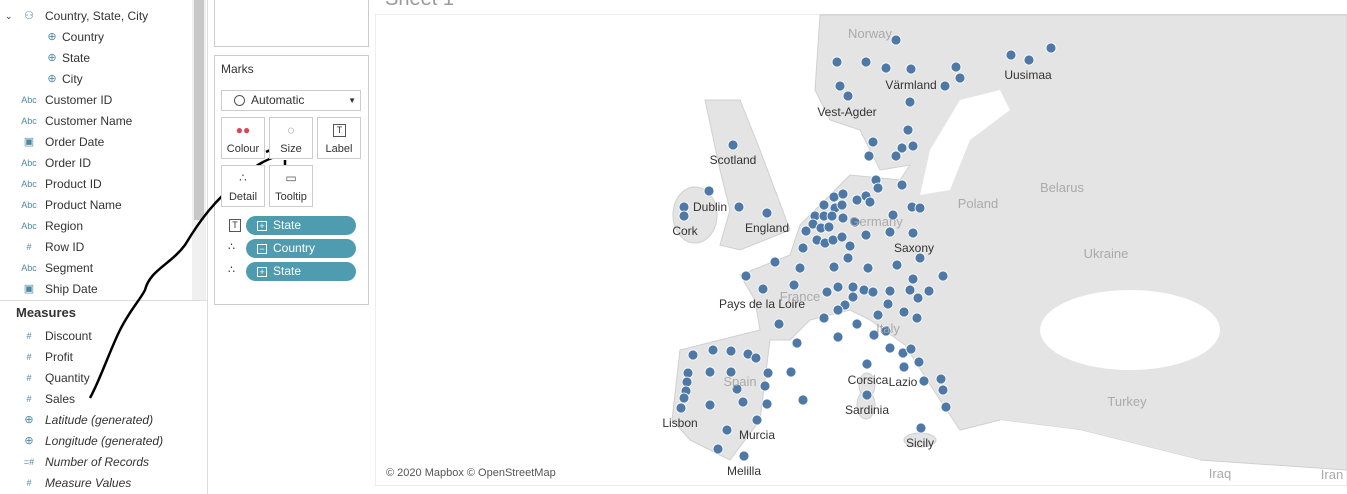 The height and width of the screenshot is (494, 1347). What do you see at coordinates (95, 247) in the screenshot?
I see `dimension-field: # Row ID` at bounding box center [95, 247].